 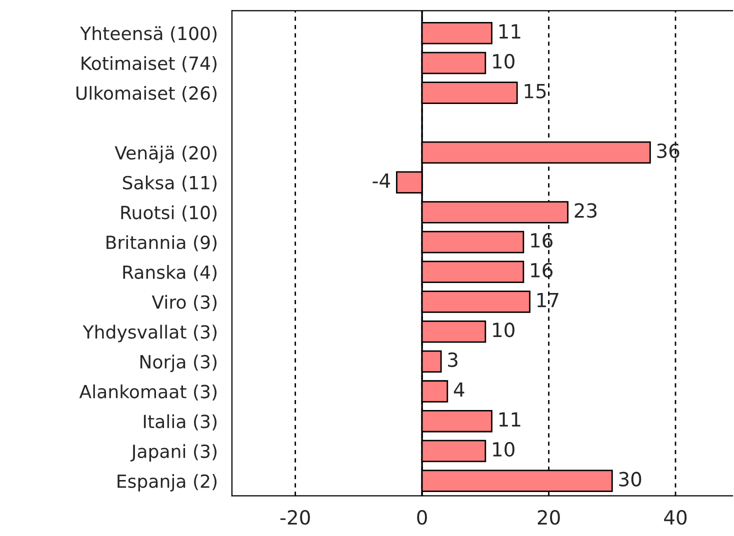 I want to click on y-tick-label: Italia (3), so click(x=180, y=422).